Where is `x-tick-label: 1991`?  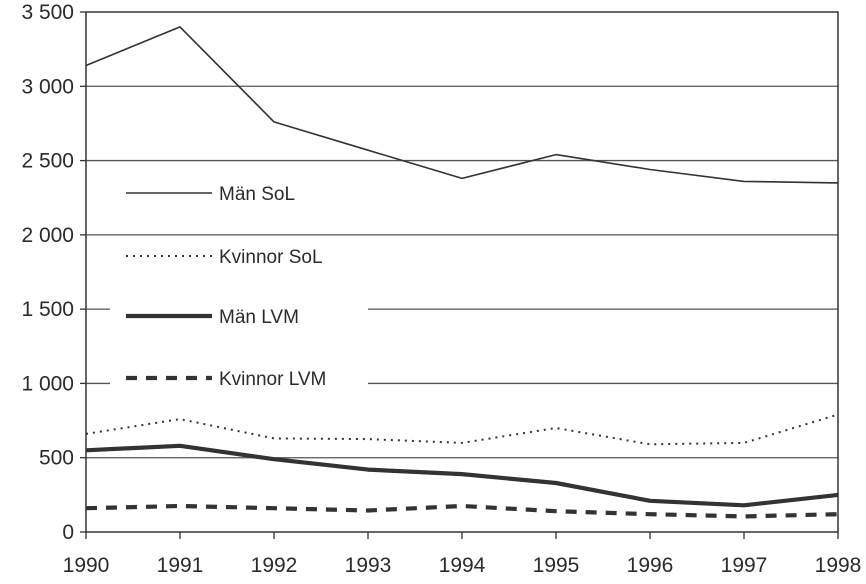
x-tick-label: 1991 is located at coordinates (180, 565).